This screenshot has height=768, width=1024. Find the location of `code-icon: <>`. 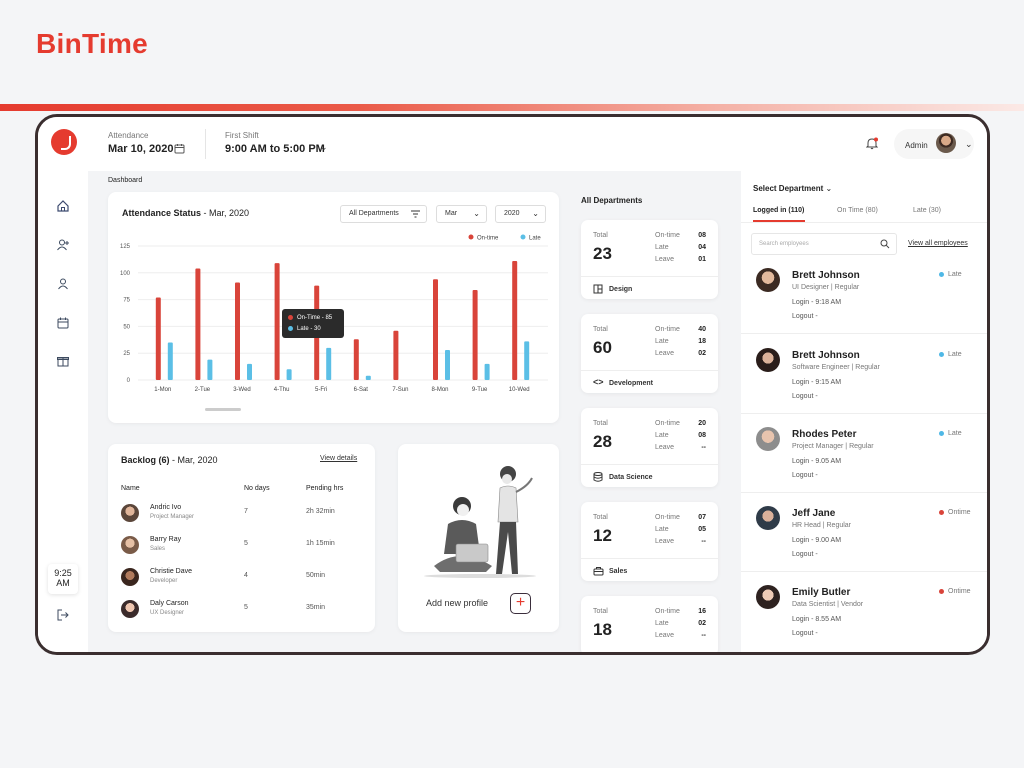

code-icon: <> is located at coordinates (598, 382).